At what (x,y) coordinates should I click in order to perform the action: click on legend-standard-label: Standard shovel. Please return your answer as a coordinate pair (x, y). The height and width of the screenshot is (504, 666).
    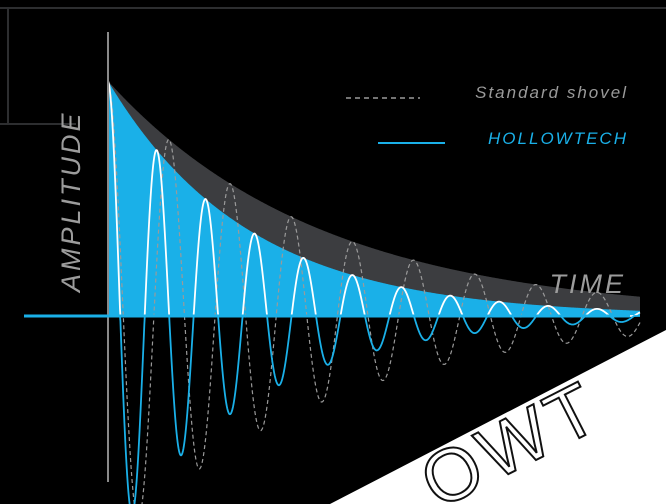
    Looking at the image, I should click on (551, 92).